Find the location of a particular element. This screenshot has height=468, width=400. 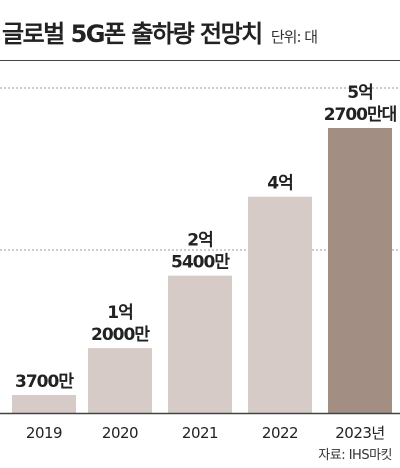

data-label-2019-0: 3700만 is located at coordinates (44, 382).